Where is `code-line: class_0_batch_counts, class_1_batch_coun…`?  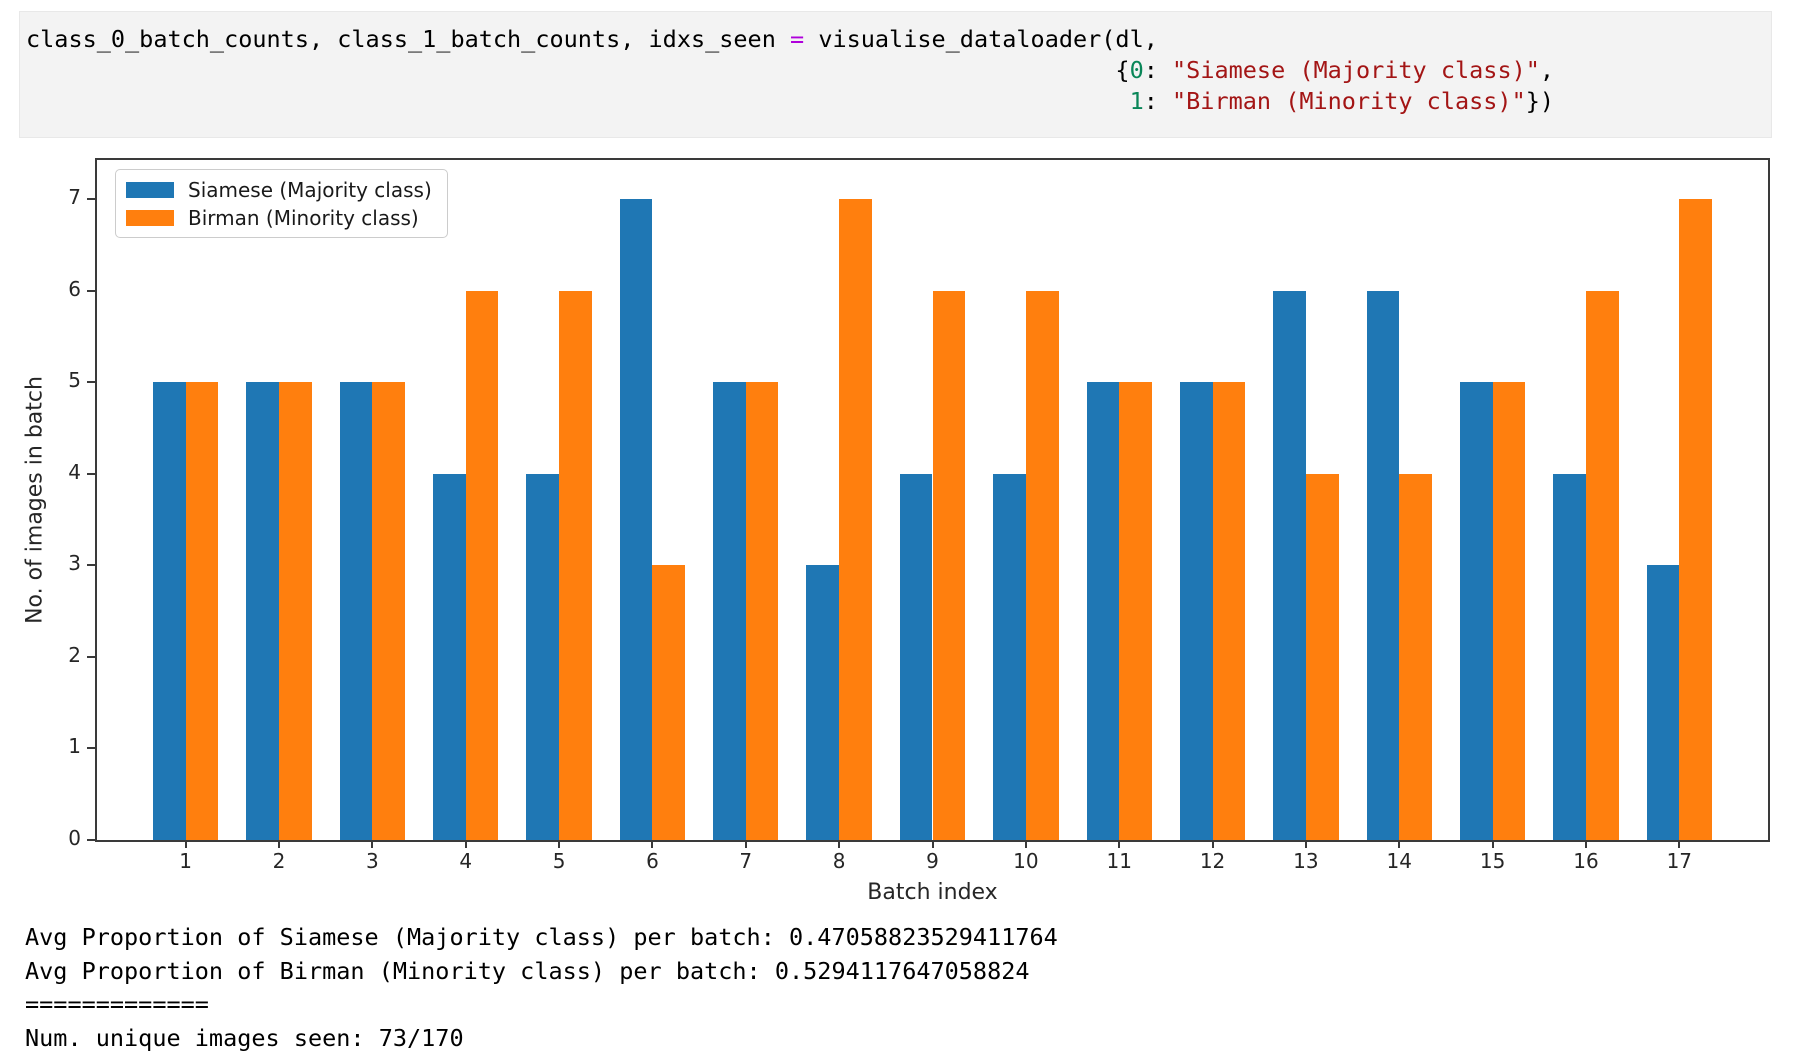
code-line: class_0_batch_counts, class_1_batch_coun… is located at coordinates (592, 39).